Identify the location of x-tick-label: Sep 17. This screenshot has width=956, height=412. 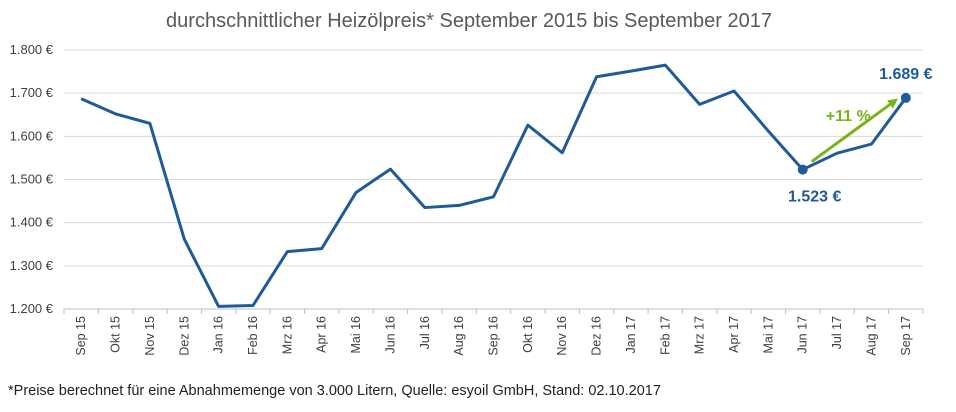
(906, 336).